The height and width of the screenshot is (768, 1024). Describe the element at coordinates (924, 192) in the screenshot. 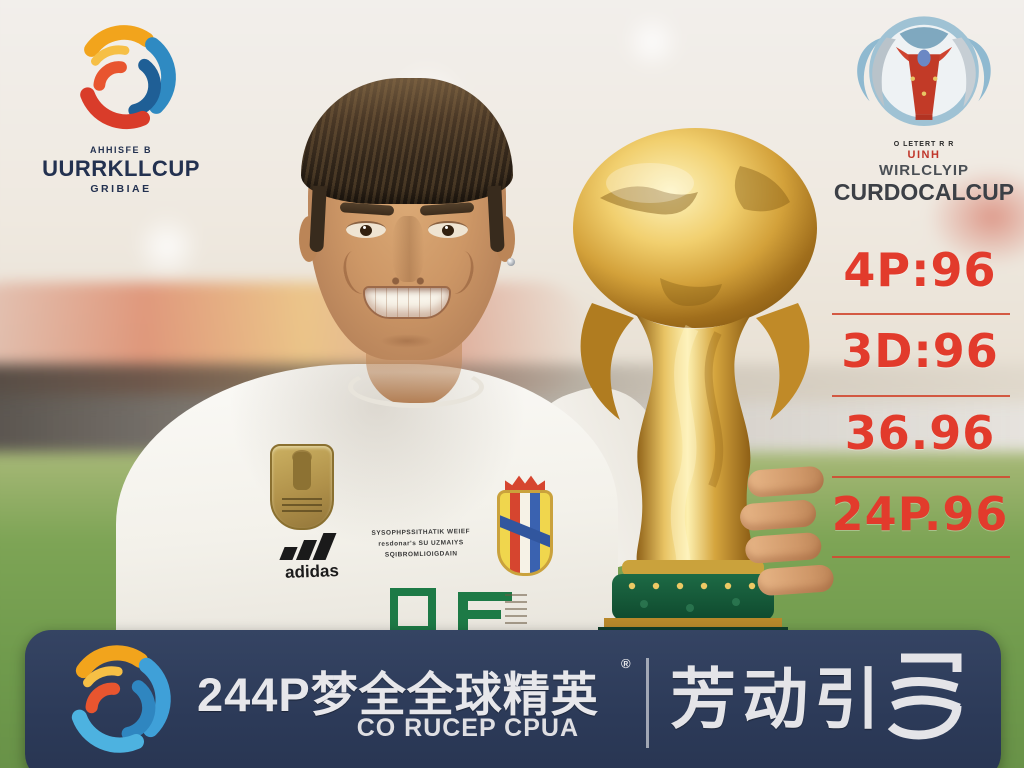

I see `emblem-line2: CURDOCALCUP` at that location.